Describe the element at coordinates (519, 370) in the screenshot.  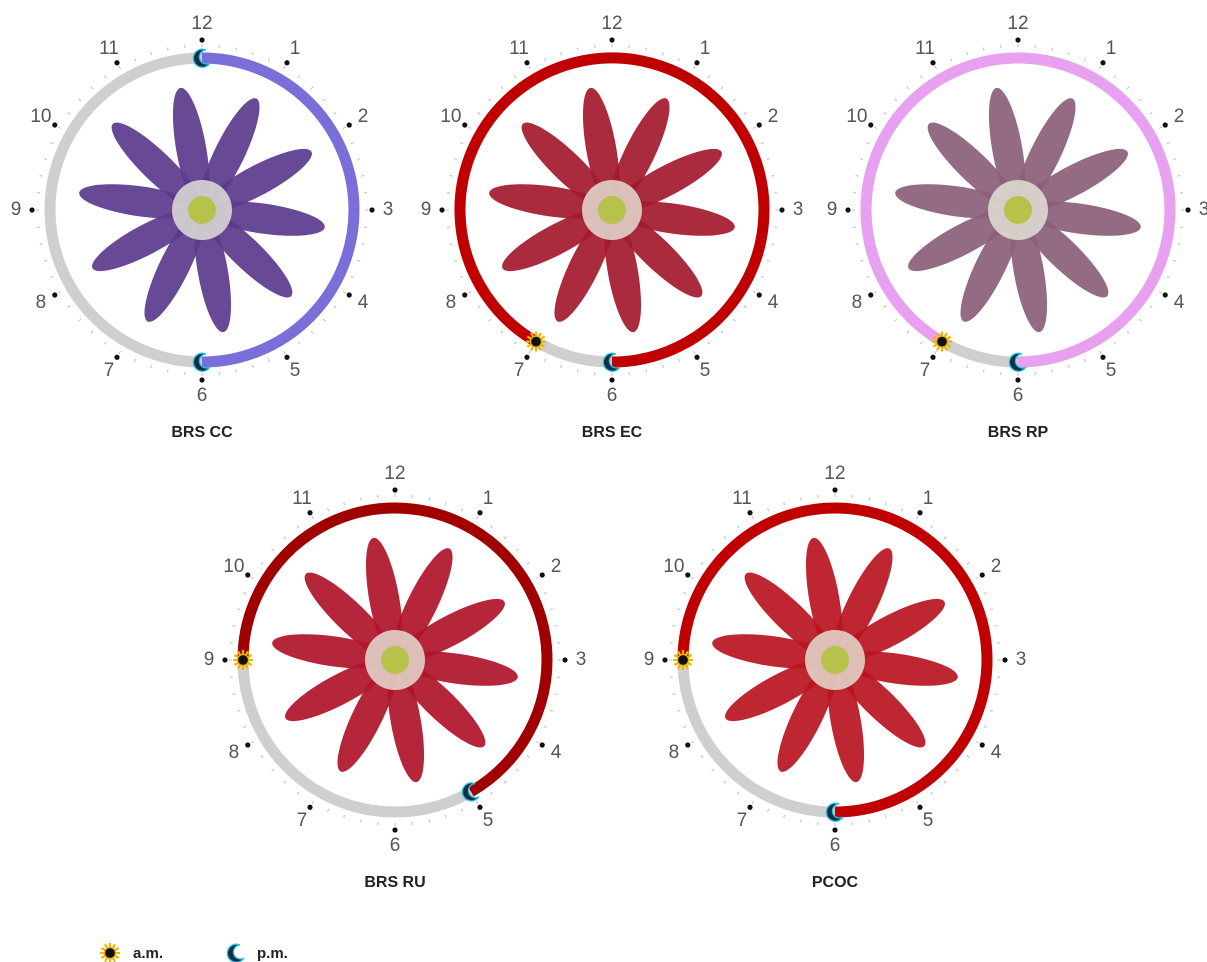
I see `hour-label: 7` at that location.